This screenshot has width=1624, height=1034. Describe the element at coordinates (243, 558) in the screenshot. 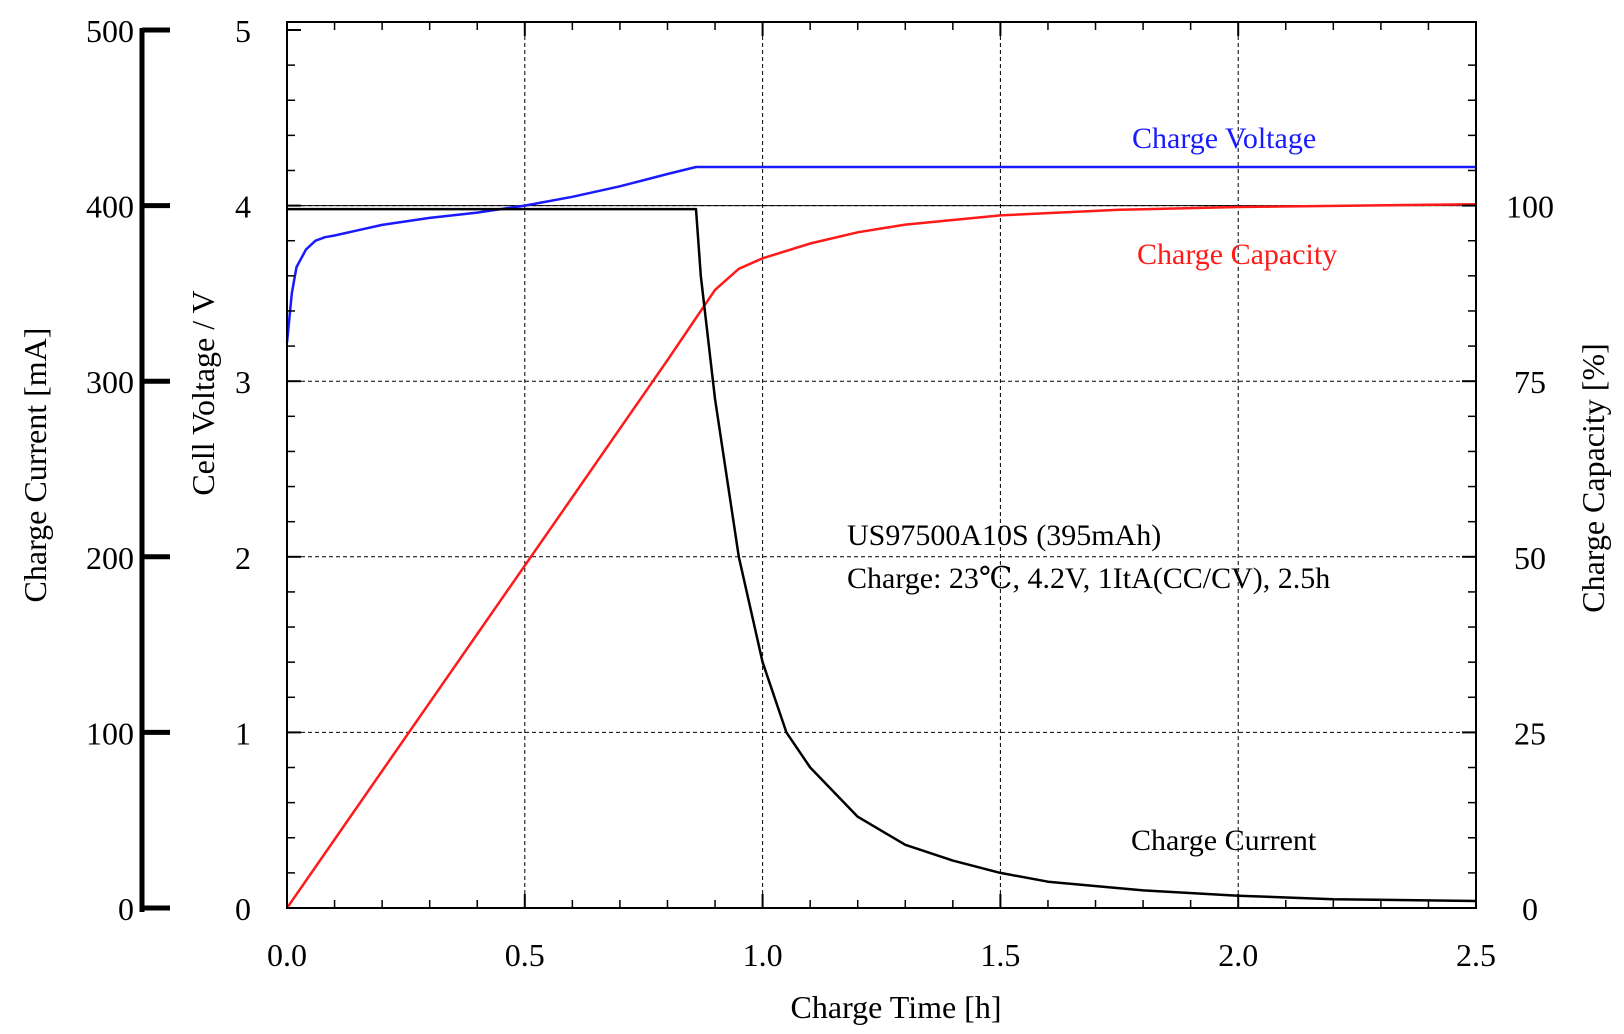

I see `voltage-tick-label: 2` at that location.